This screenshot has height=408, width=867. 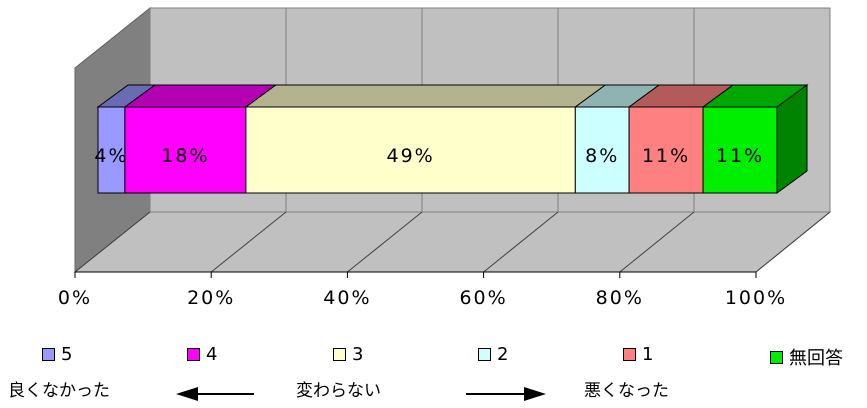 I want to click on x-tick-label: 40%, so click(x=347, y=298).